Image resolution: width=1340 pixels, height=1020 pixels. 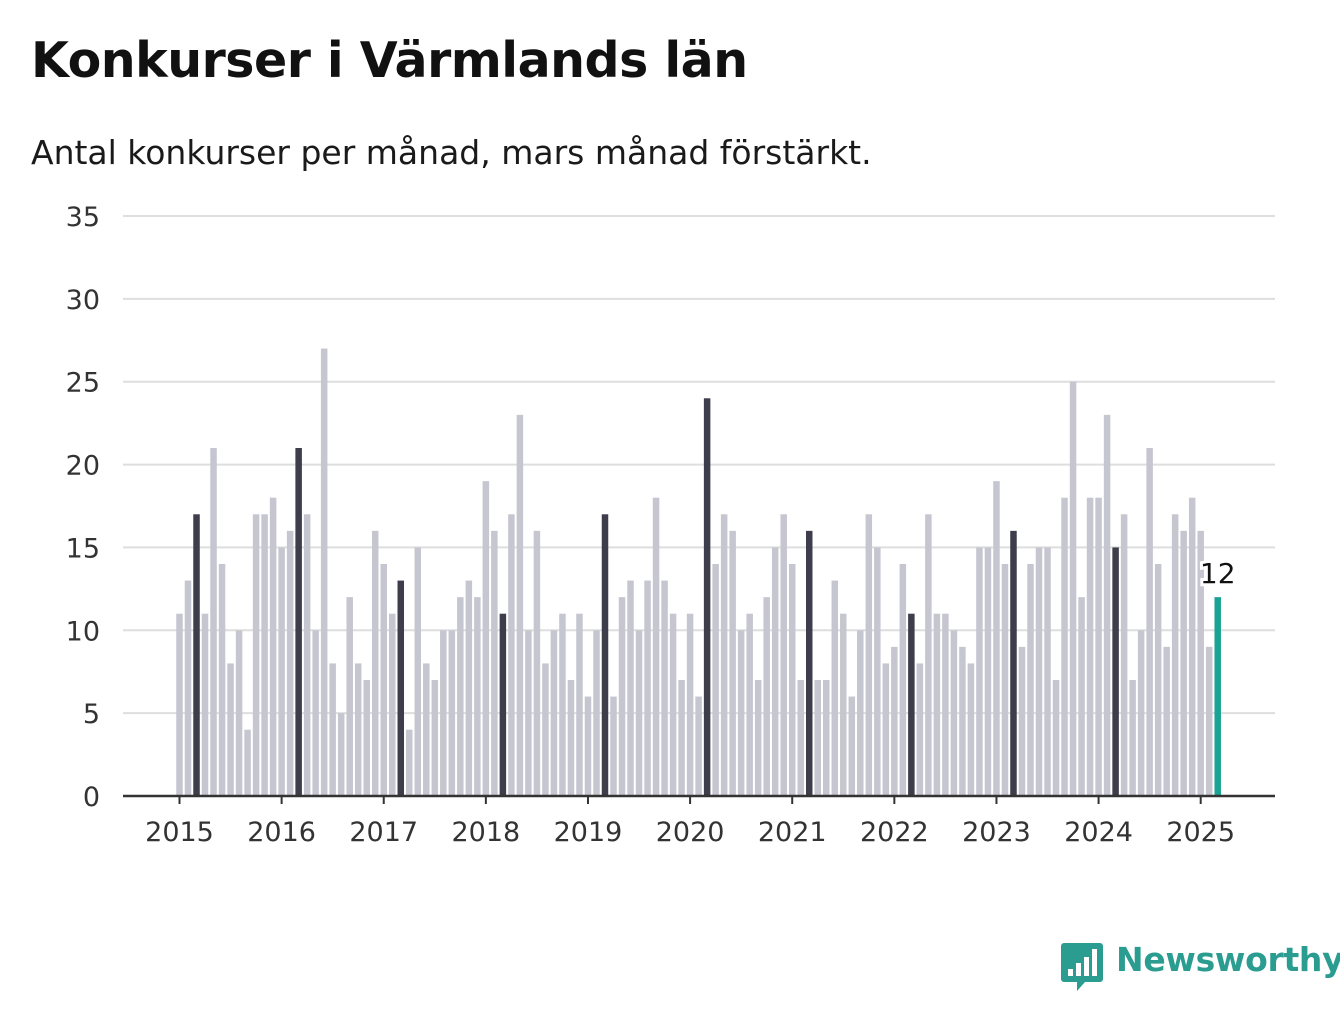 I want to click on x-tick-label: 2016, so click(x=281, y=832).